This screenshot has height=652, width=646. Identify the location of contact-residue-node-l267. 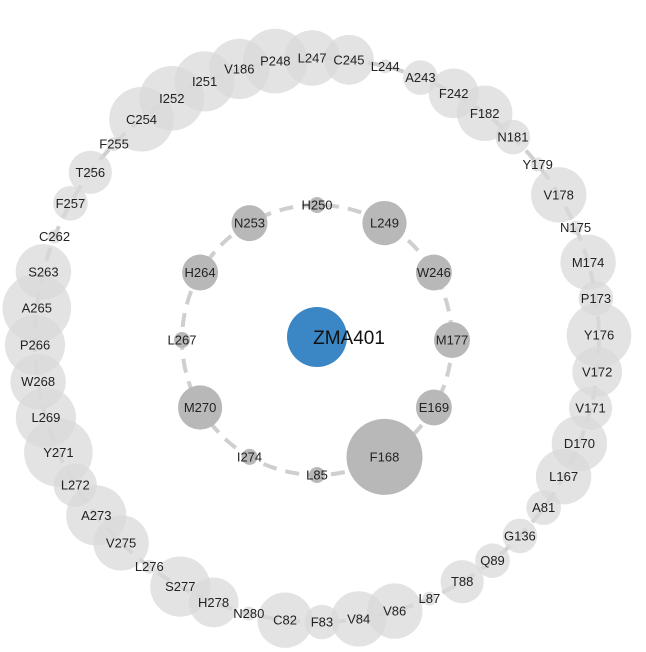
(182, 340).